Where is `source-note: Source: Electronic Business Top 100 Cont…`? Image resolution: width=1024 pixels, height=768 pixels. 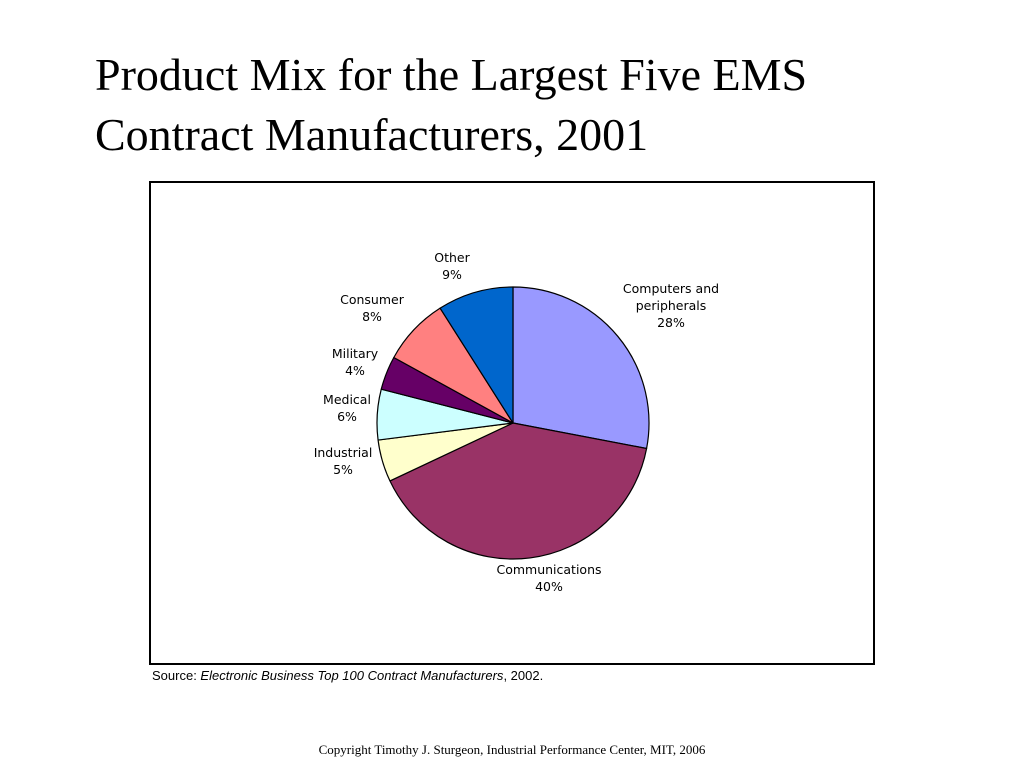 source-note: Source: Electronic Business Top 100 Cont… is located at coordinates (347, 675).